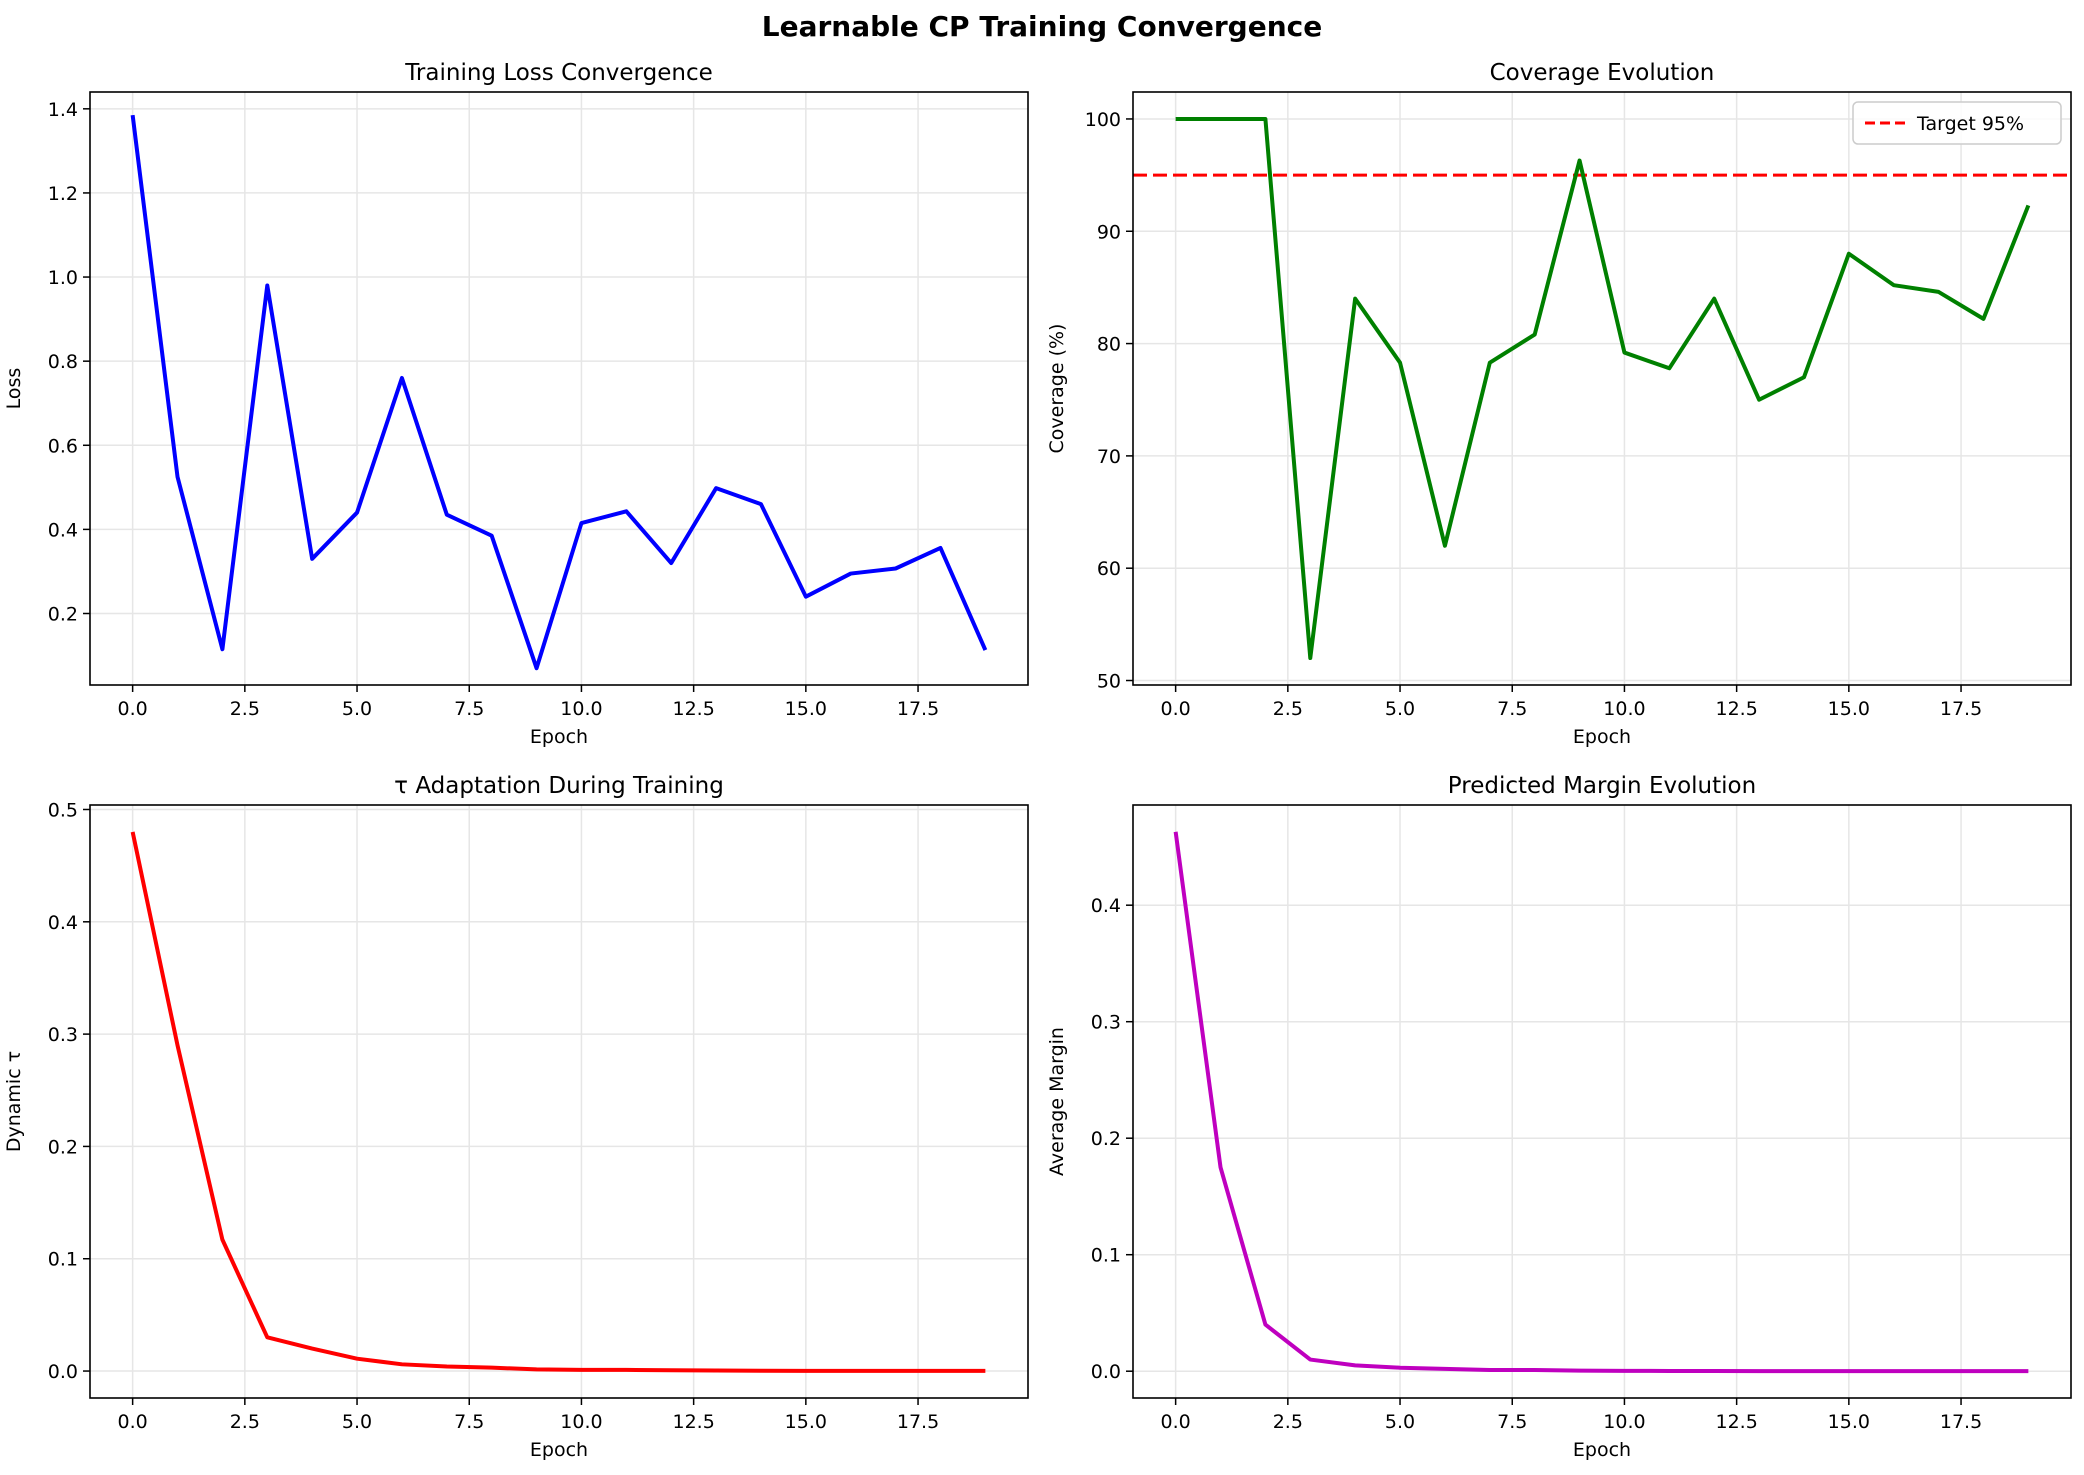  Describe the element at coordinates (14, 389) in the screenshot. I see `y-axis-label: Loss` at that location.